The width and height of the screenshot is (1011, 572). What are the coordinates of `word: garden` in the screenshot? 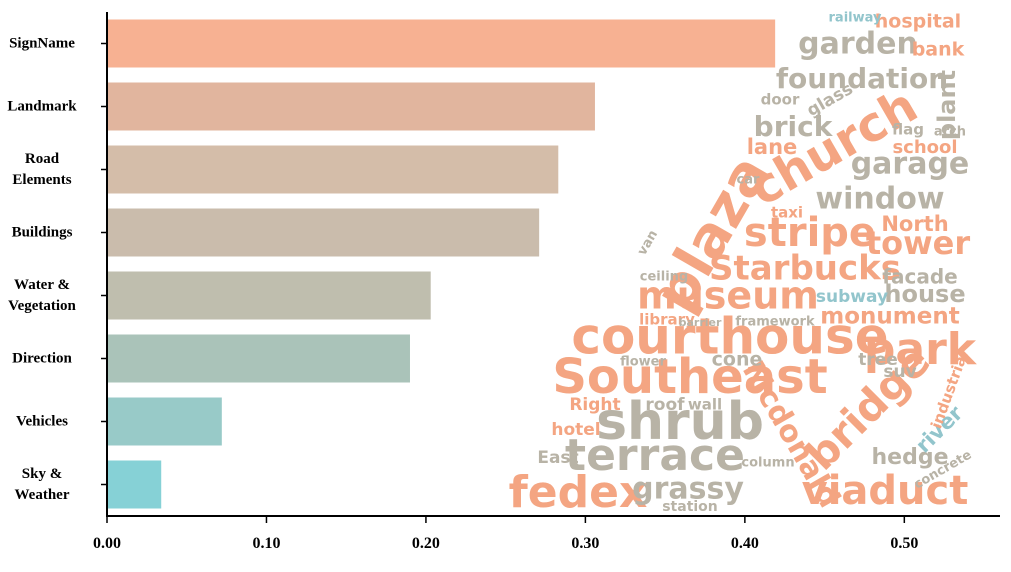 It's located at (858, 44).